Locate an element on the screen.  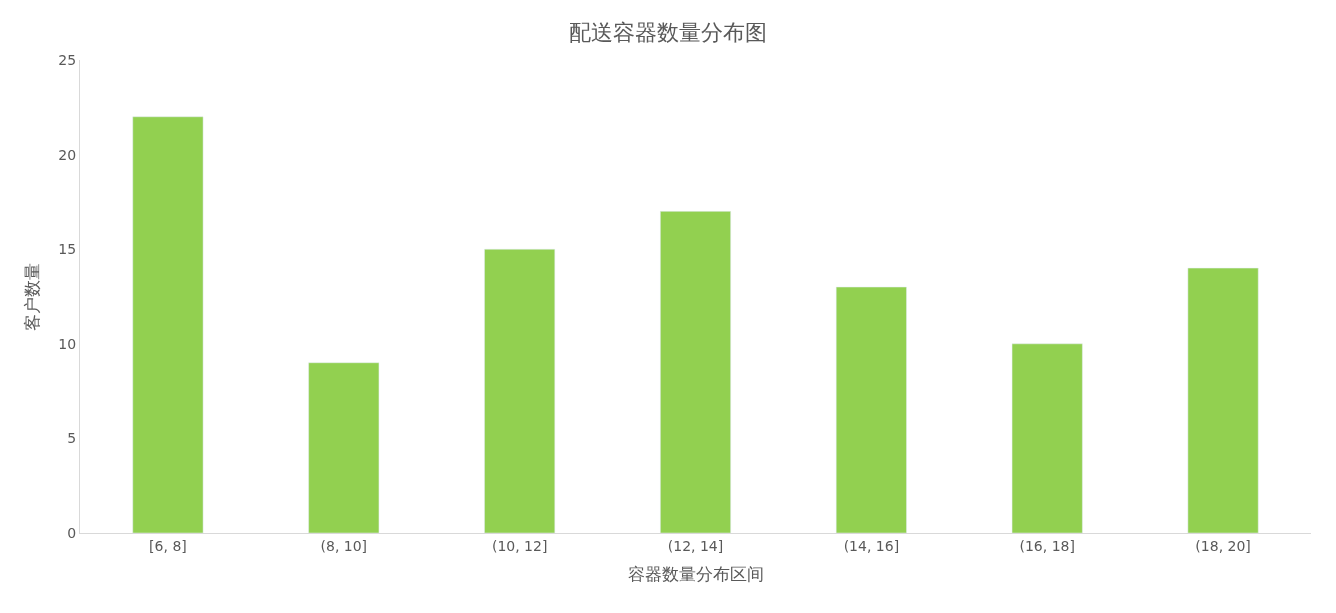
y-tick-label: 0 is located at coordinates (72, 532).